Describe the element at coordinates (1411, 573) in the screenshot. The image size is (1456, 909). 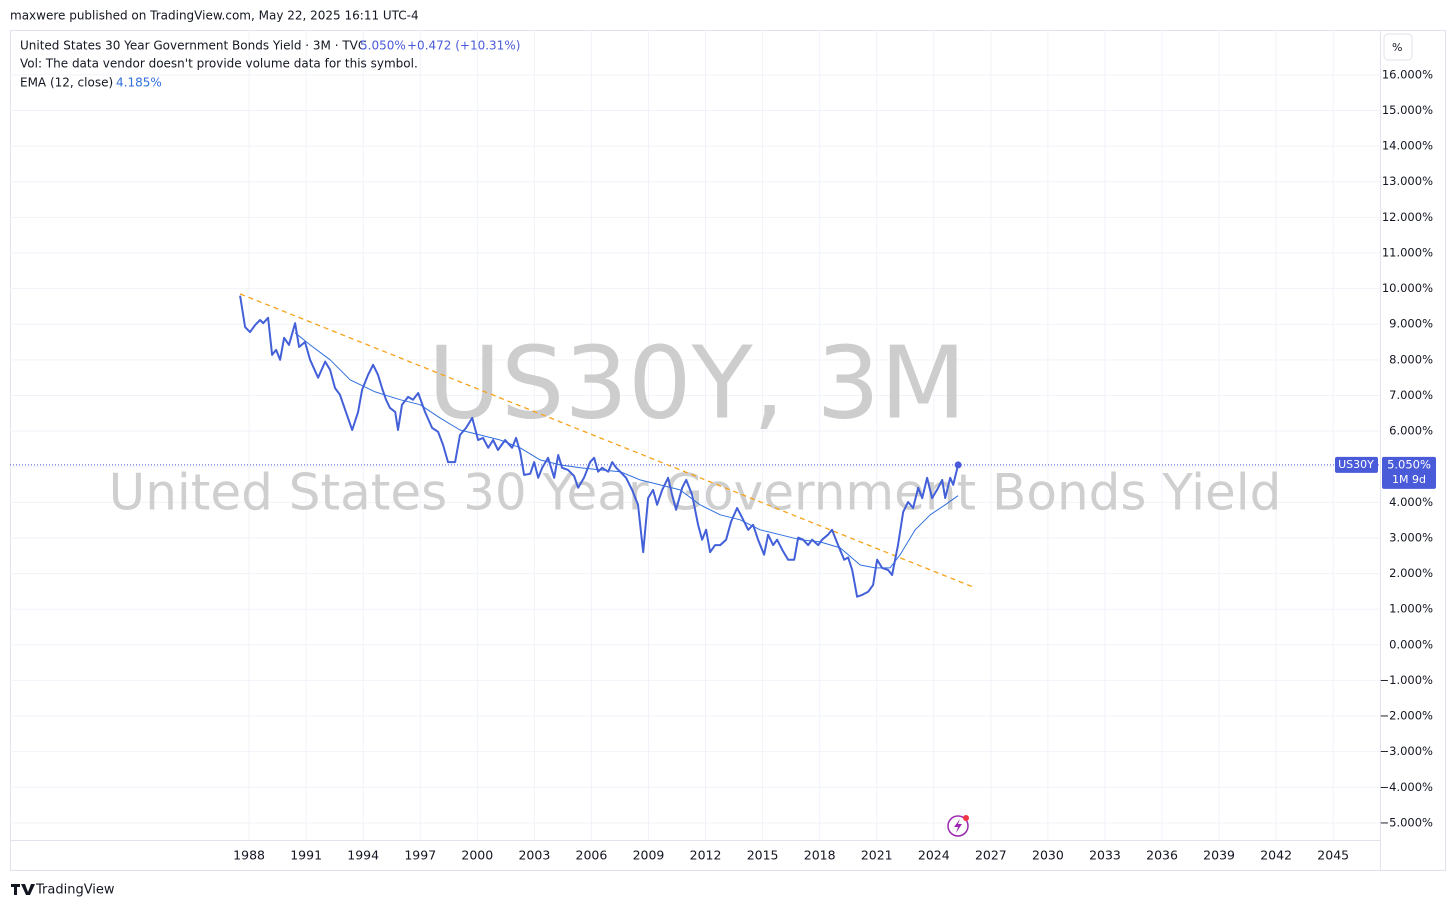
I see `y-tick-label: 2.000%` at that location.